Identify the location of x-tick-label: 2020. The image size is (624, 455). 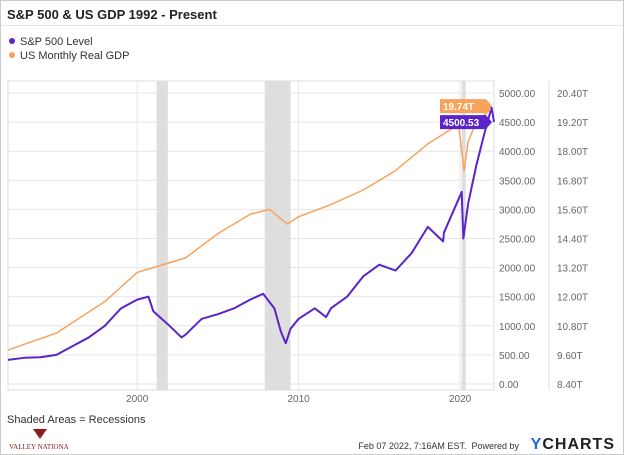
(460, 399).